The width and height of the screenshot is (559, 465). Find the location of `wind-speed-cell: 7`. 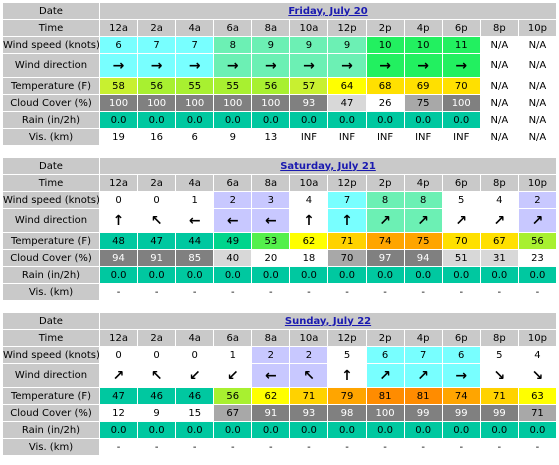

wind-speed-cell: 7 is located at coordinates (347, 200).